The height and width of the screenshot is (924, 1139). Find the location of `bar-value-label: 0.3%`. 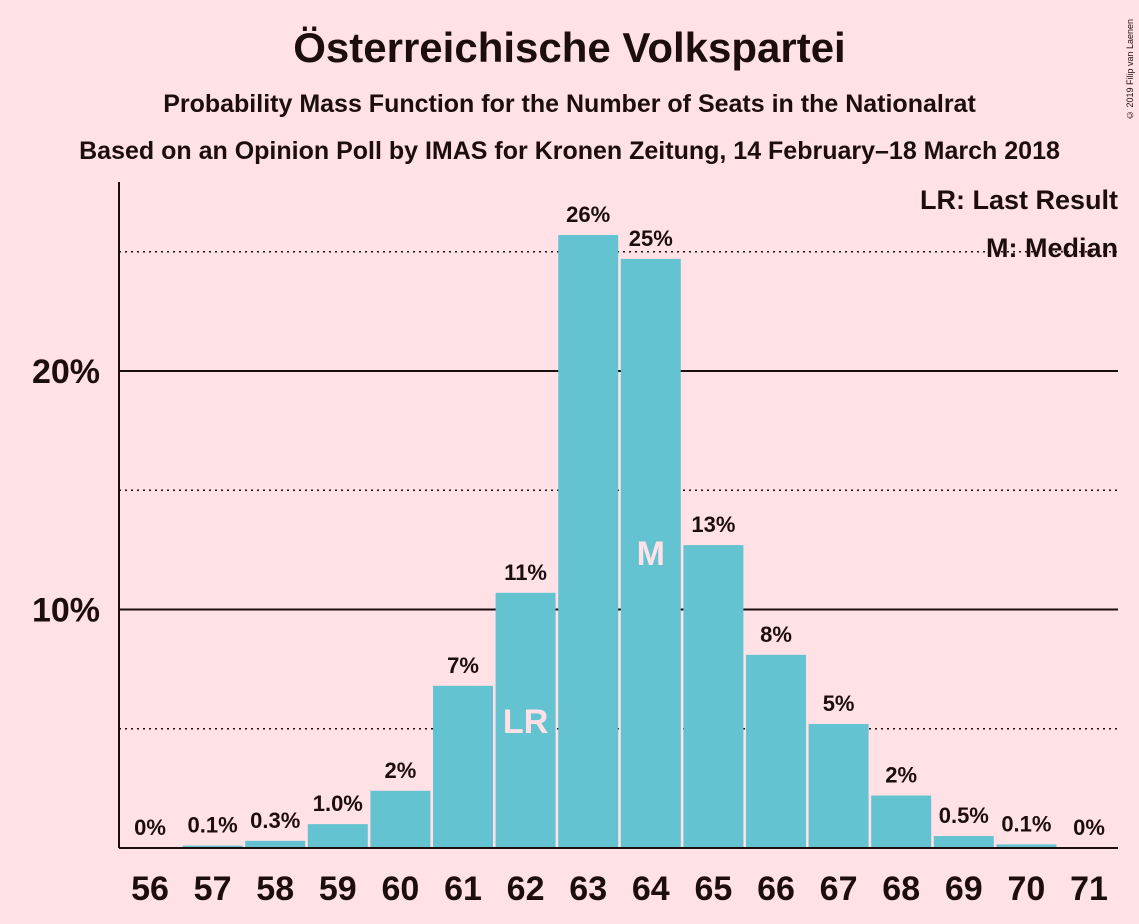

bar-value-label: 0.3% is located at coordinates (275, 820).